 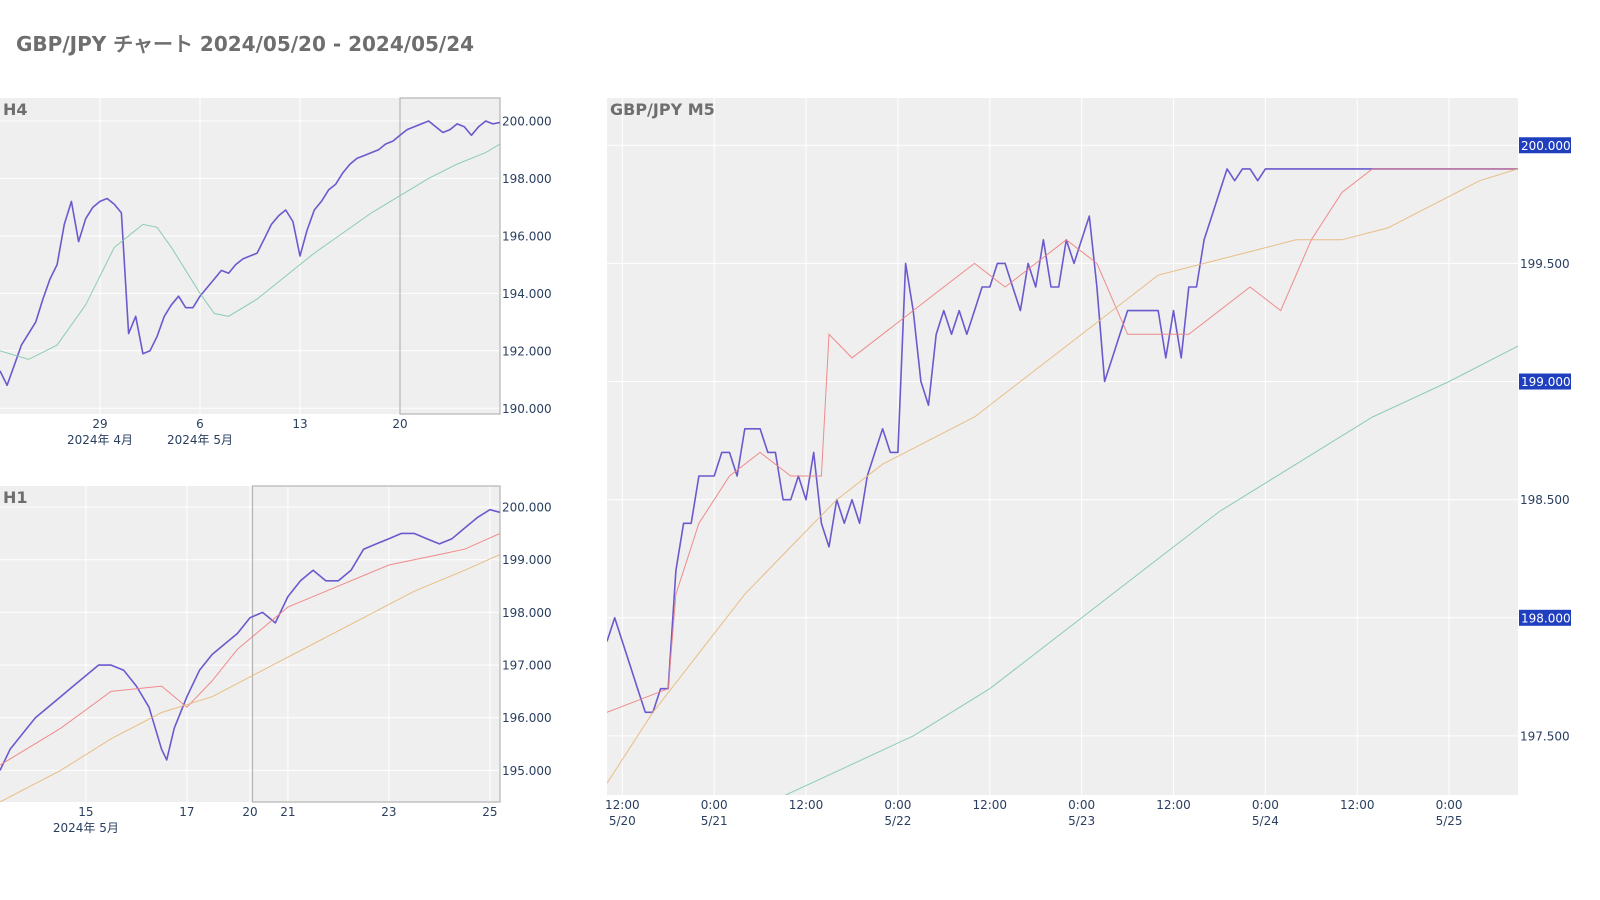 What do you see at coordinates (100, 440) in the screenshot?
I see `x-tick-sublabel: 2024年 4月` at bounding box center [100, 440].